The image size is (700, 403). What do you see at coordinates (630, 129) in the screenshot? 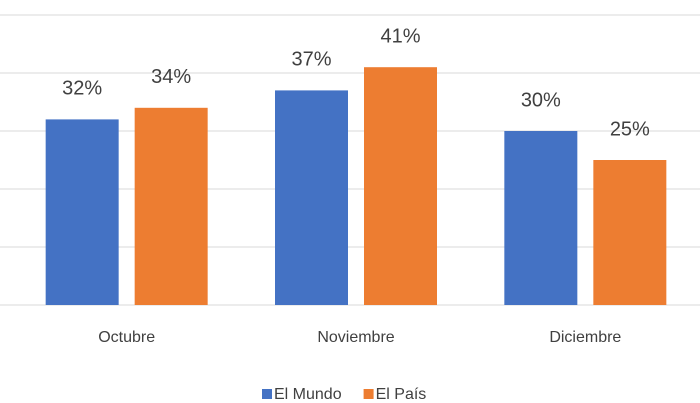
I see `data-label: 25%` at bounding box center [630, 129].